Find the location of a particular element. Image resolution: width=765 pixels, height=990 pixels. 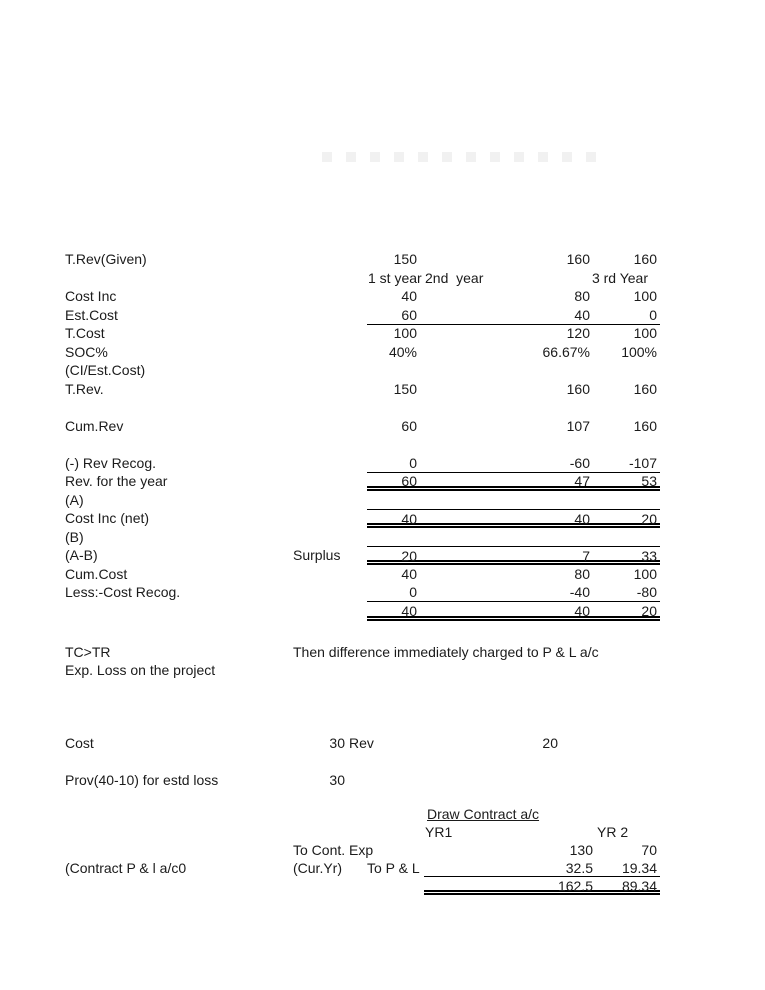

cell-value: -107 is located at coordinates (642, 462).